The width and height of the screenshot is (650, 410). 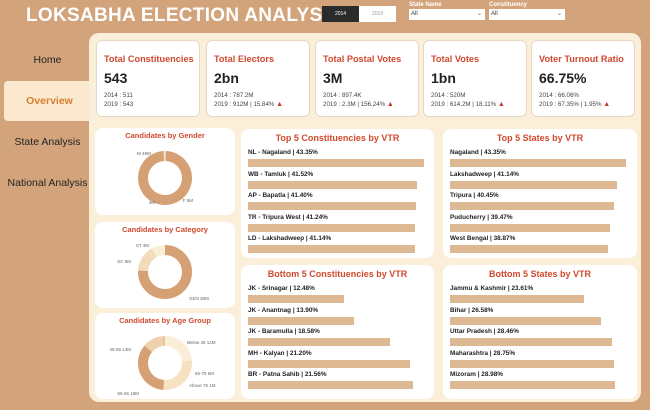 I want to click on bar-label: TR - Tripura West | 41.24%, so click(x=288, y=217).